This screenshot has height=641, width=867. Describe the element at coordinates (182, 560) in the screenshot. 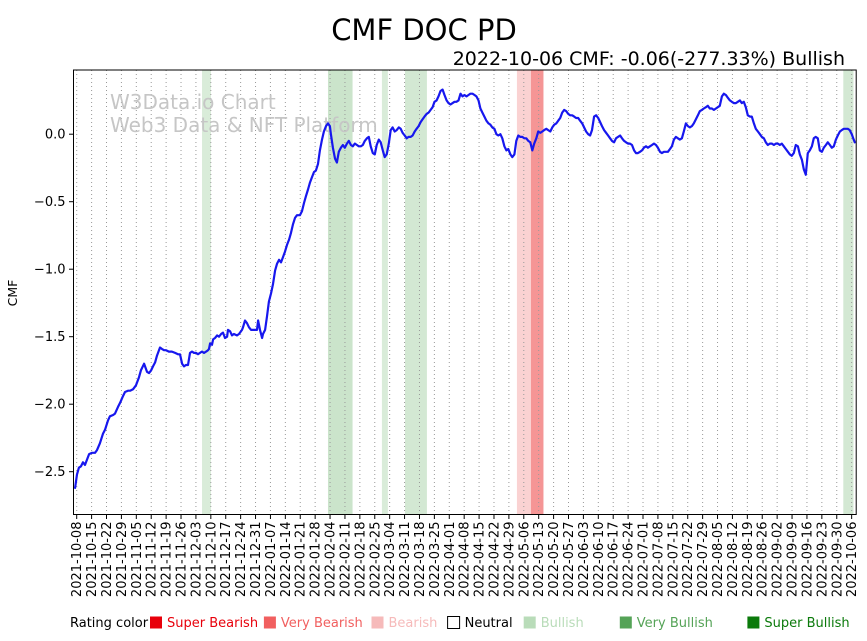

I see `x-tick-label: 2021-11-26` at that location.